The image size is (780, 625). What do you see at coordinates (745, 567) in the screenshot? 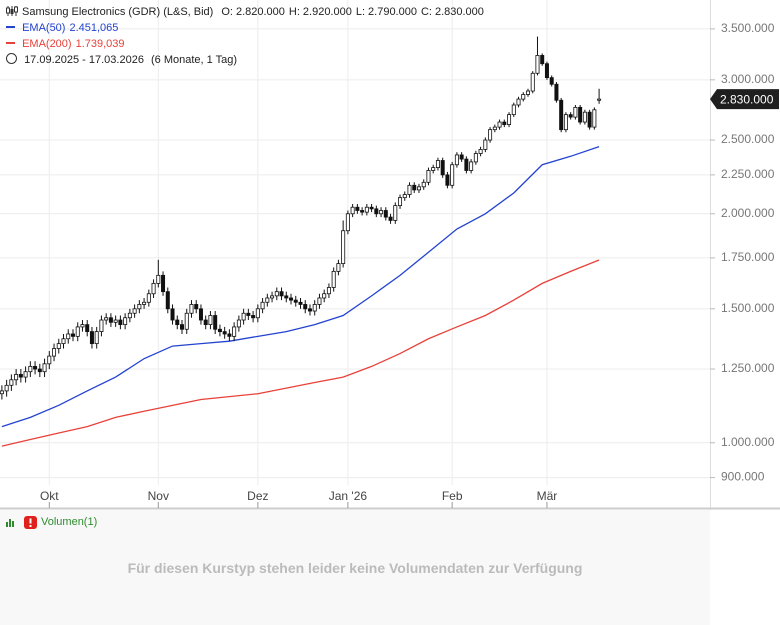
I see `volume-axis` at bounding box center [745, 567].